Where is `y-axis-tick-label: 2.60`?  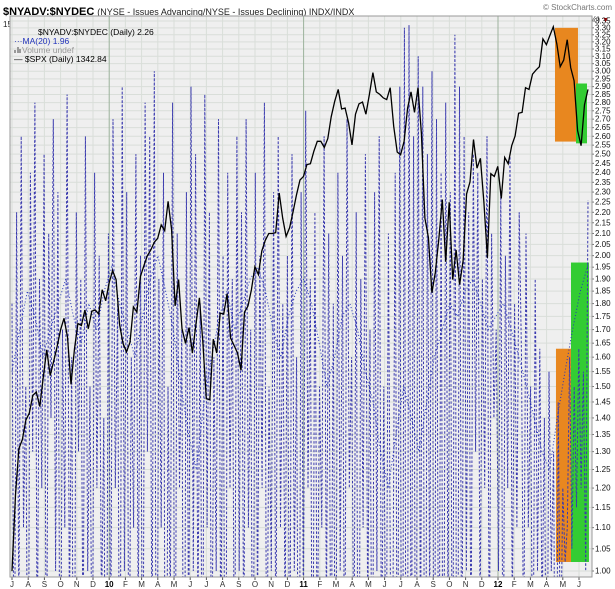 y-axis-tick-label: 2.60 is located at coordinates (603, 136).